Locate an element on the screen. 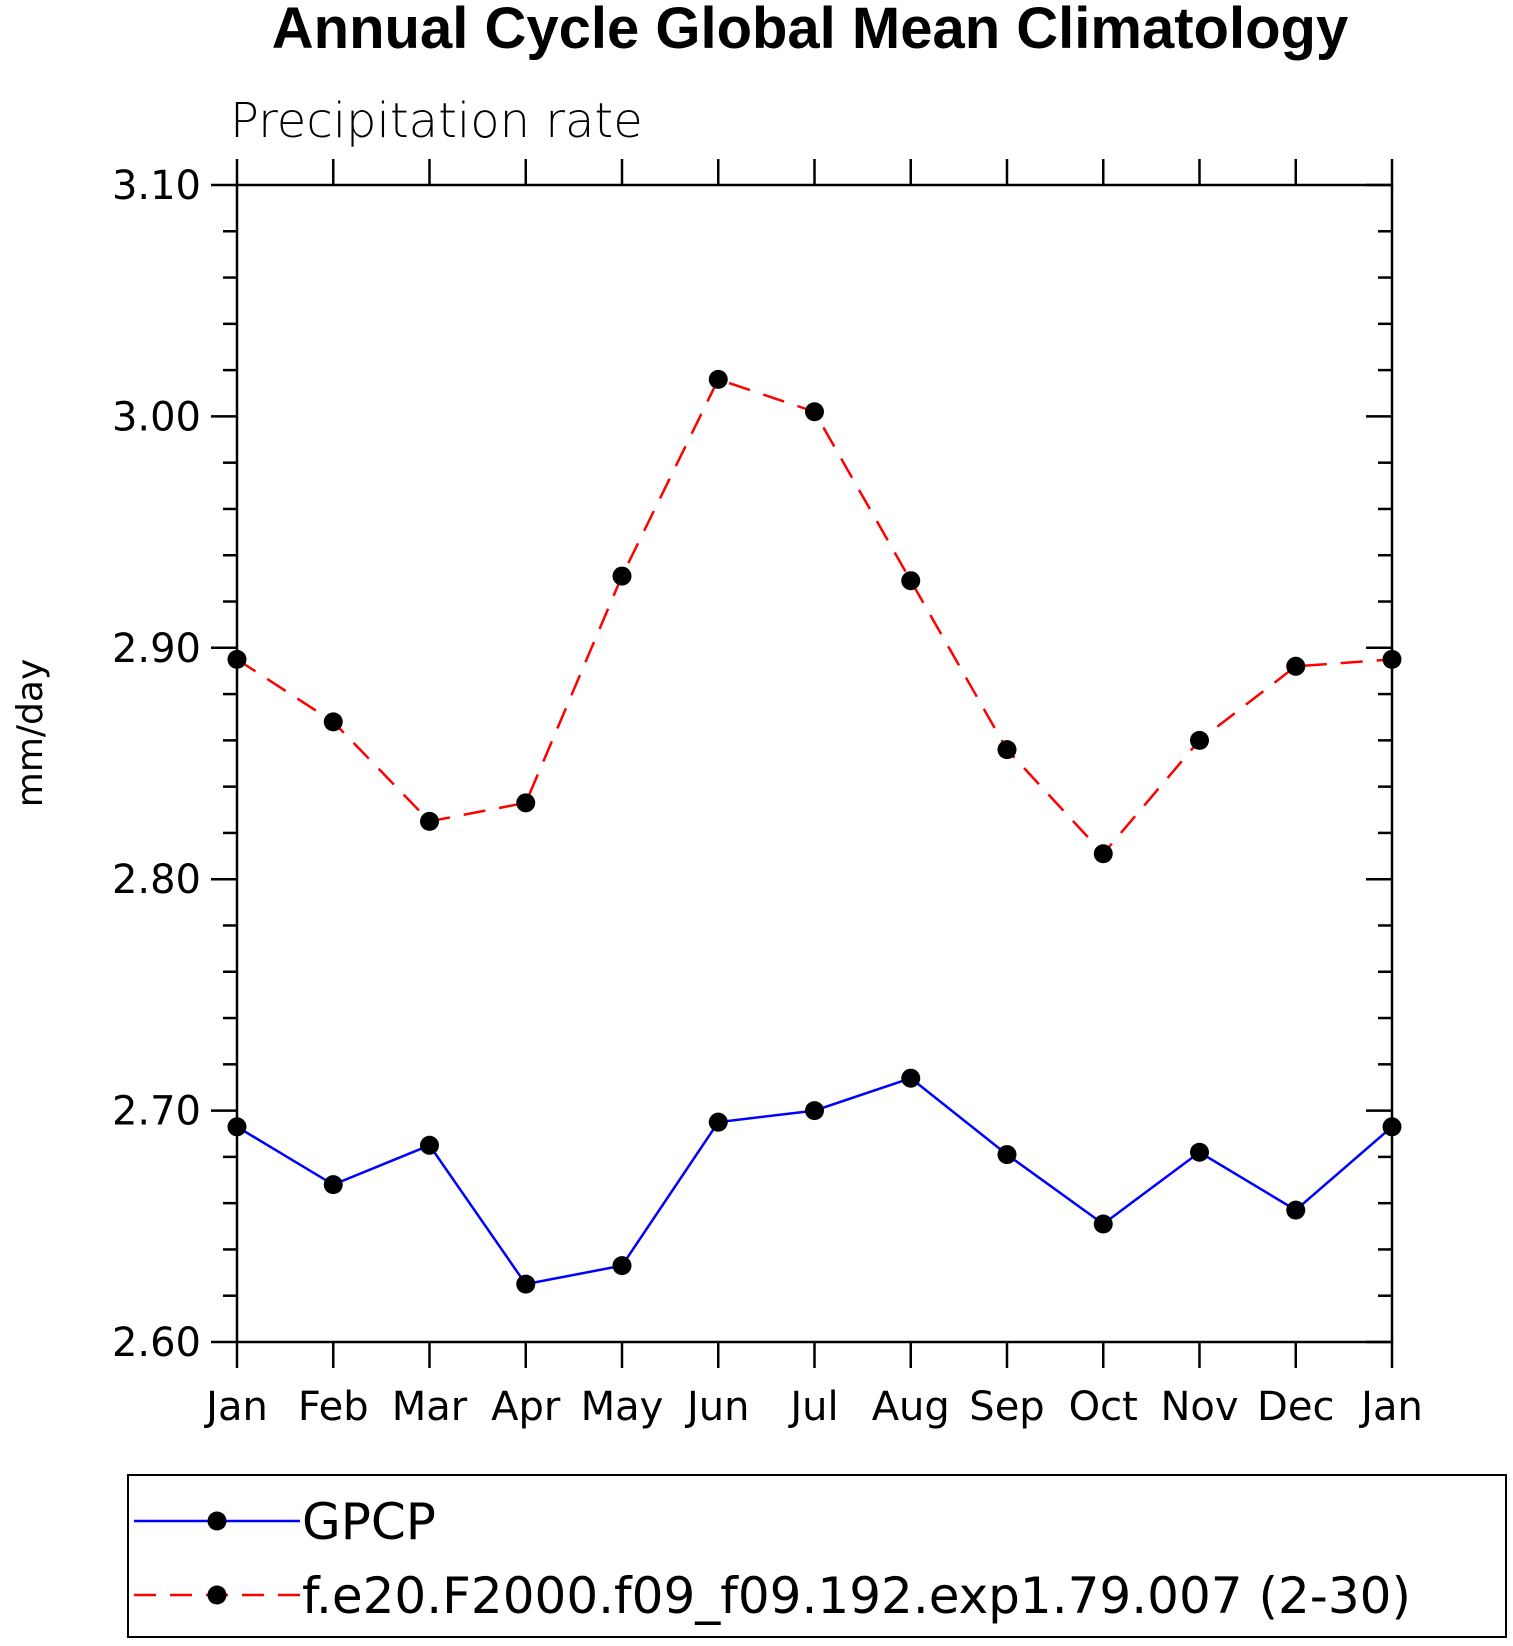 The image size is (1513, 1646). y-tick-label: 3.00 is located at coordinates (156, 417).